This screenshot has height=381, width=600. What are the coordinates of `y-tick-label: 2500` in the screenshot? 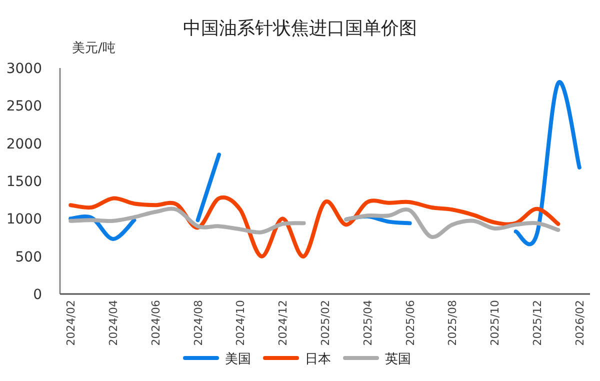 It's located at (24, 106).